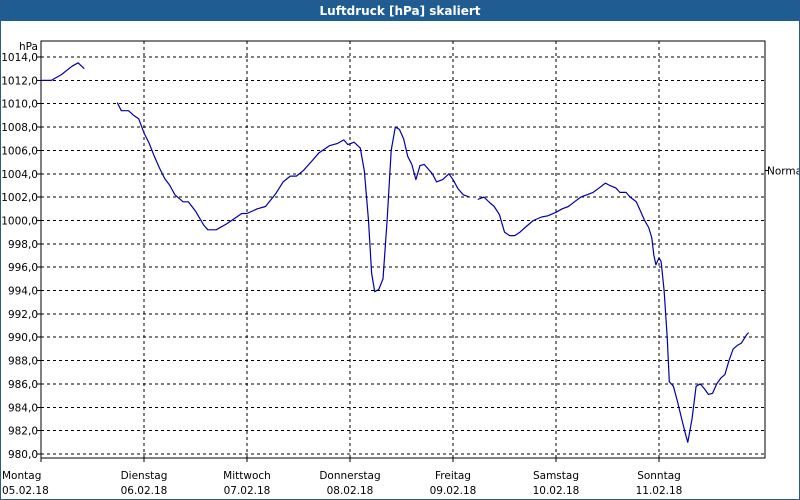 The height and width of the screenshot is (500, 800). I want to click on y-tick-label: 1008,0, so click(19, 128).